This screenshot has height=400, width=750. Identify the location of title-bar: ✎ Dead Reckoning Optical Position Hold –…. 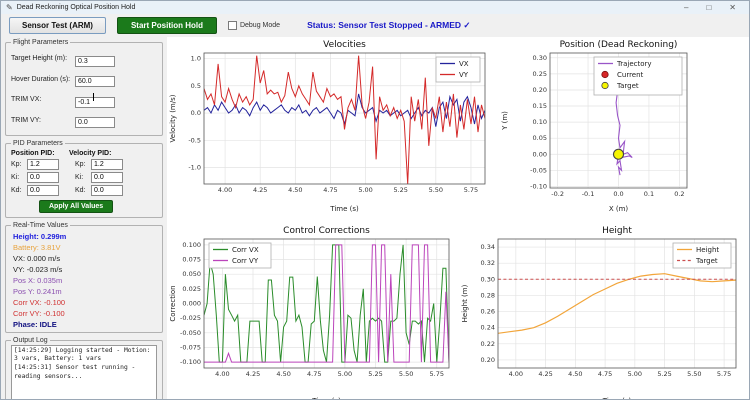
(375, 7).